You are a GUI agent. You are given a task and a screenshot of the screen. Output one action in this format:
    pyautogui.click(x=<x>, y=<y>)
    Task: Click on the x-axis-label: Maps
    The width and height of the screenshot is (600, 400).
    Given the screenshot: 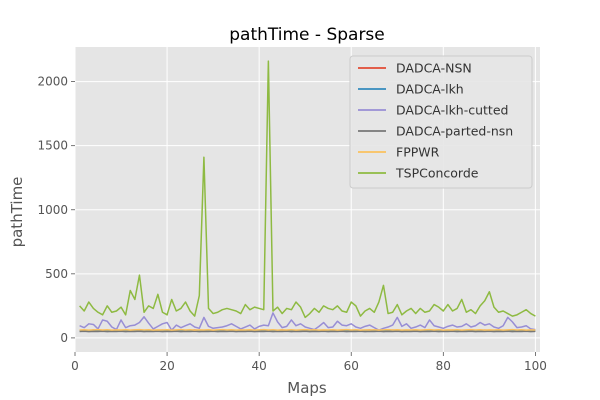 What is the action you would take?
    pyautogui.click(x=307, y=388)
    